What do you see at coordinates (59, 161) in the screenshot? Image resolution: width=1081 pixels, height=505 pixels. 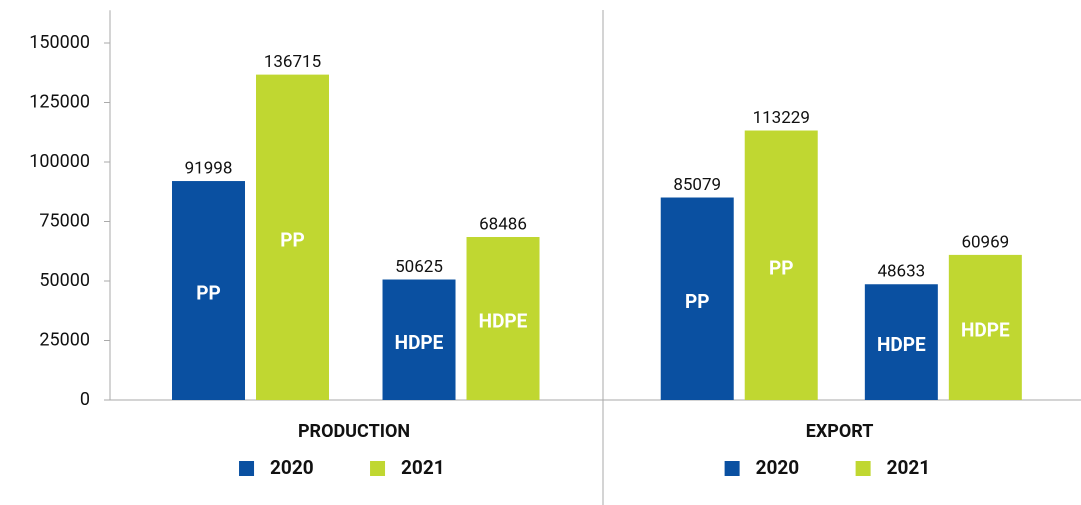 I see `y-tick-label: 100000` at bounding box center [59, 161].